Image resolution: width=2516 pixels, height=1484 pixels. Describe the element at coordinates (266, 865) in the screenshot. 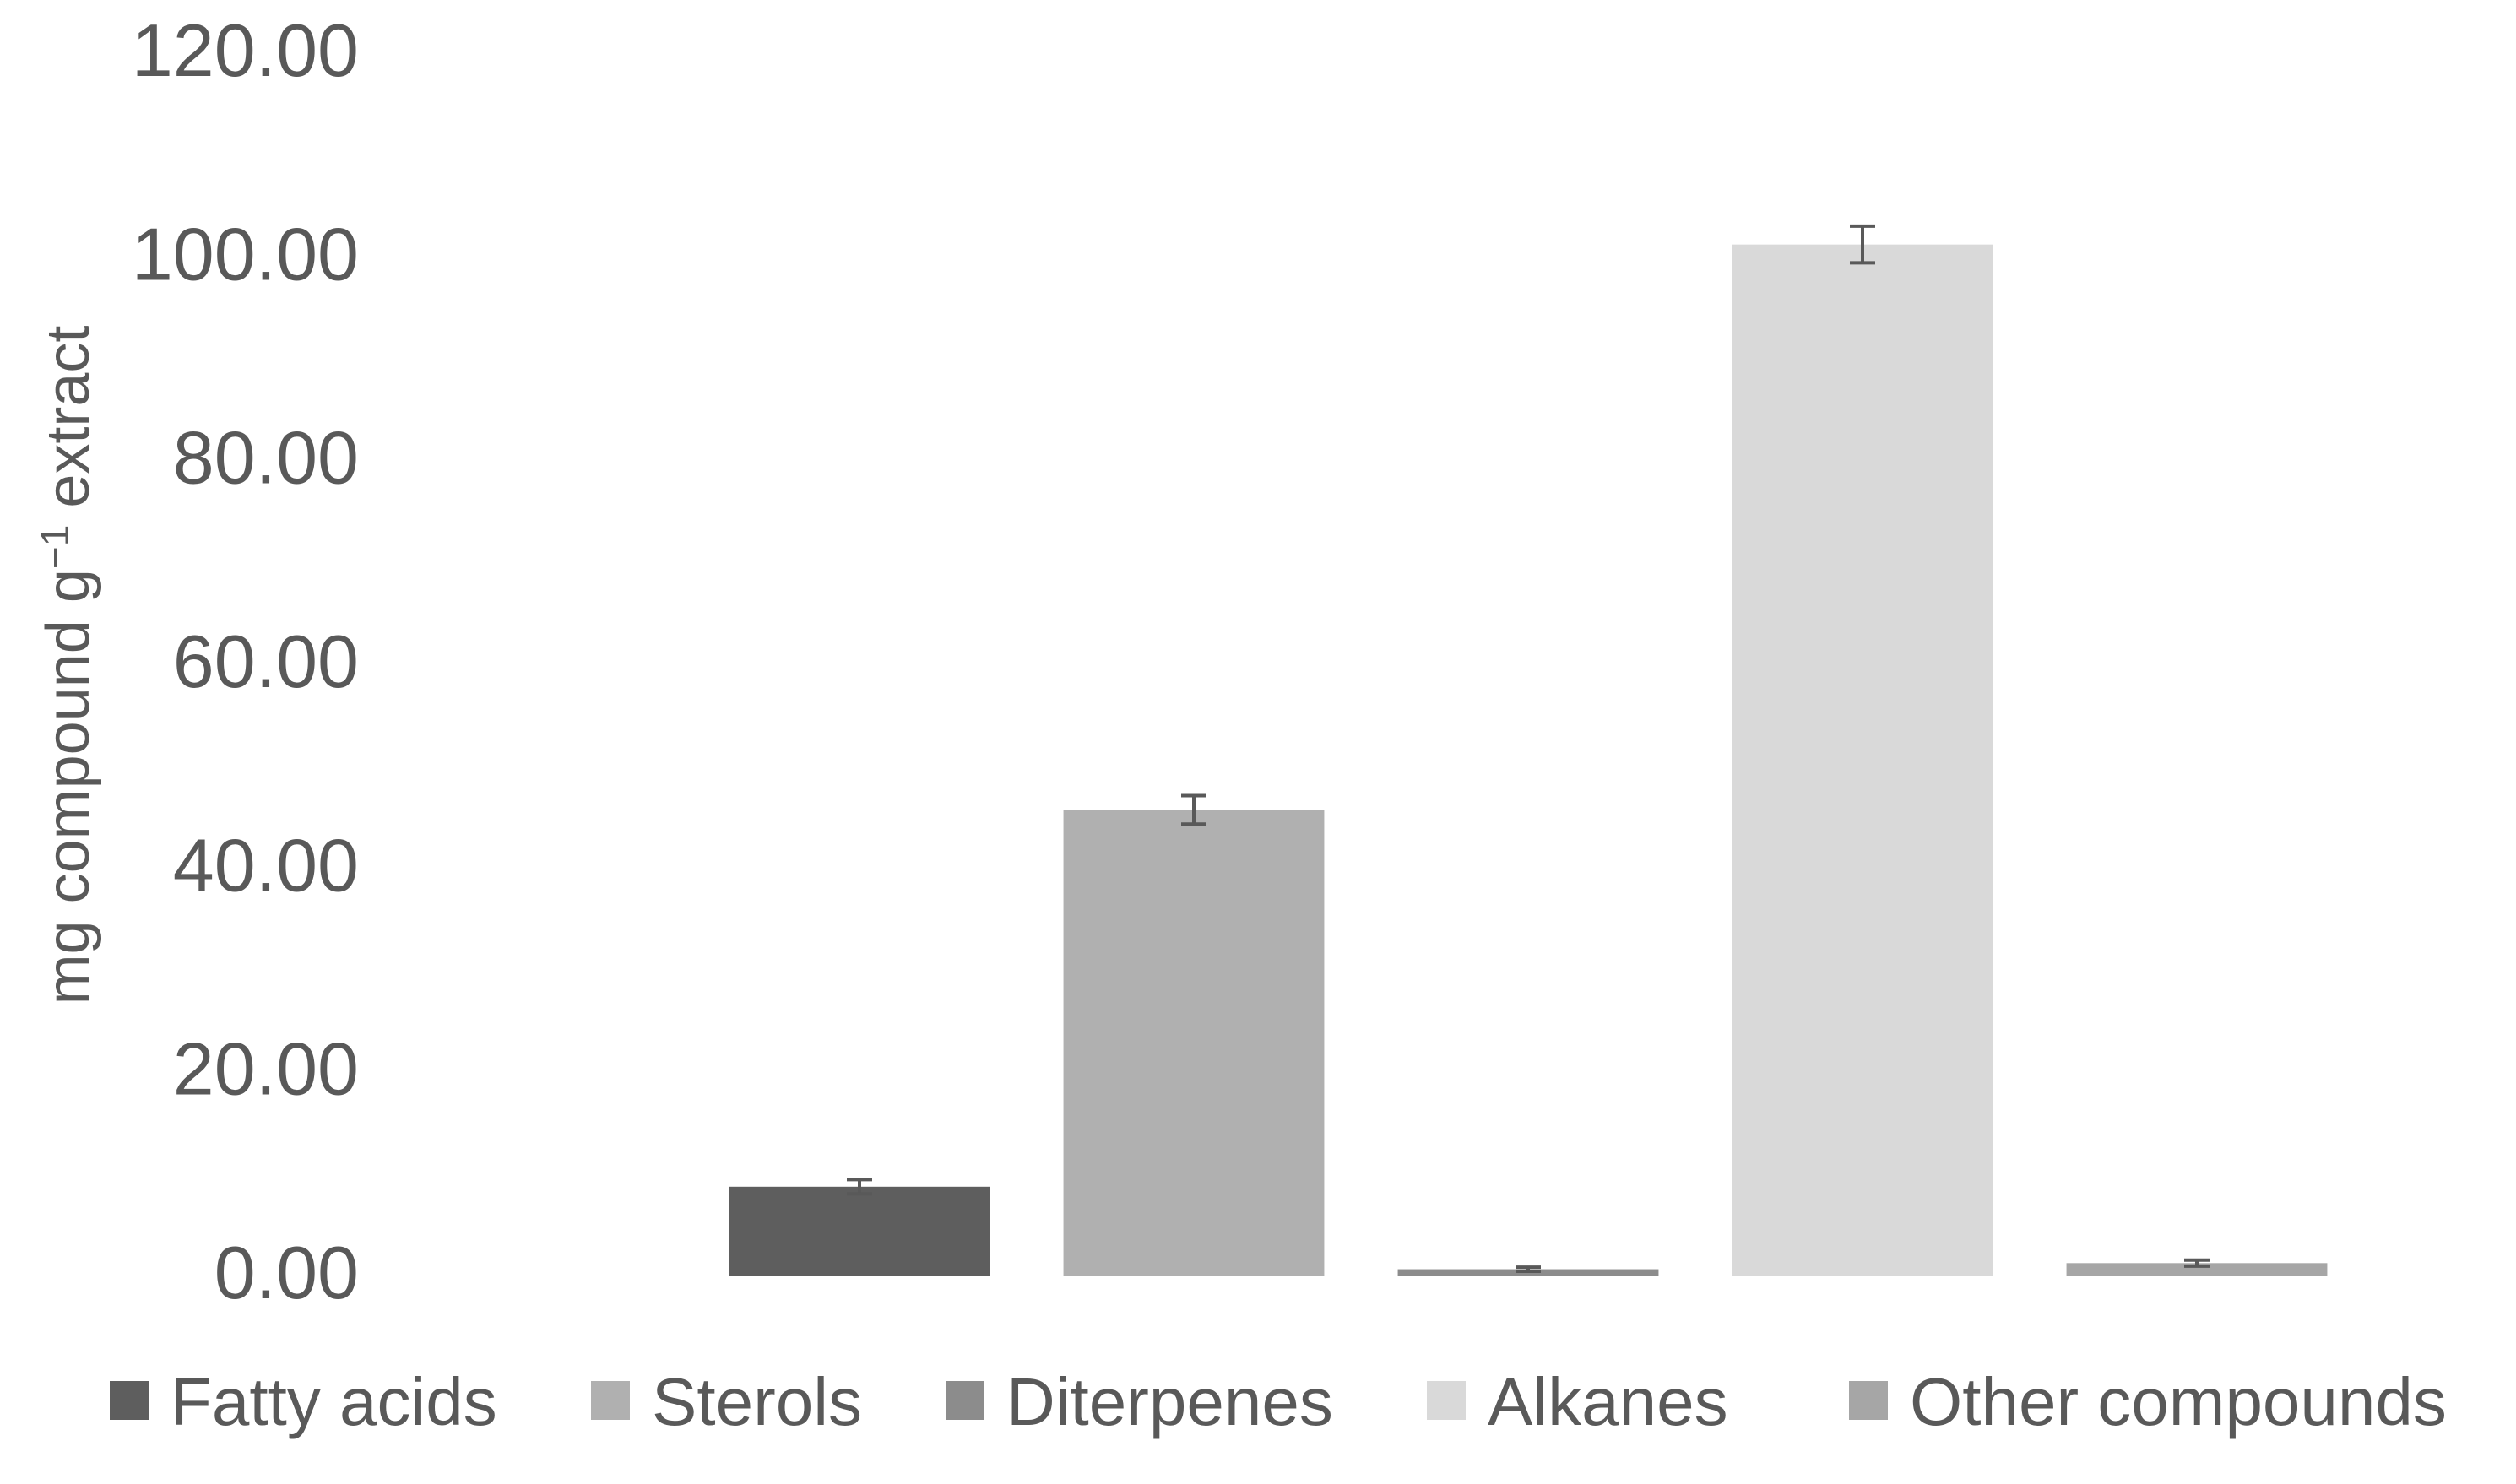

I see `y-tick-label: 40.00` at that location.